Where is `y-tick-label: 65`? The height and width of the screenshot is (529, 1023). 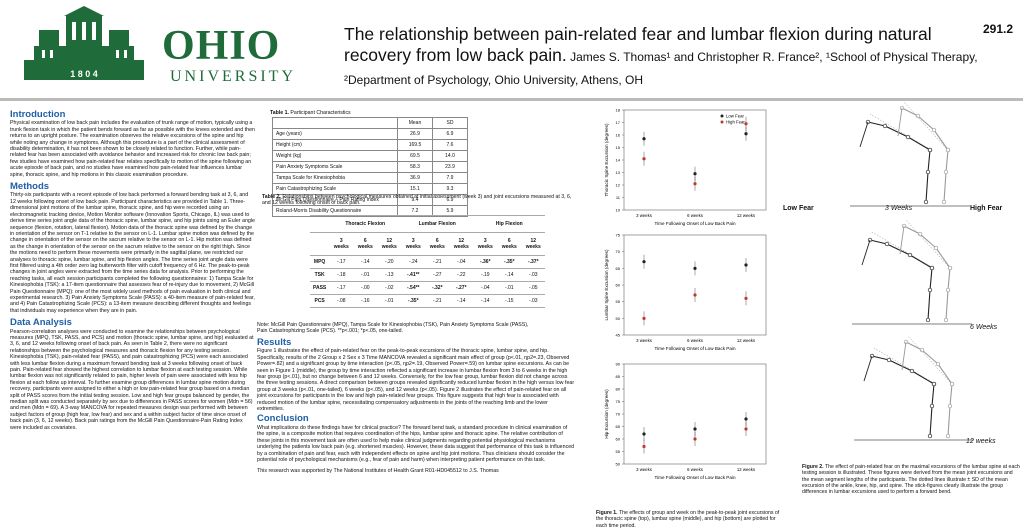 y-tick-label: 65 is located at coordinates (618, 426).